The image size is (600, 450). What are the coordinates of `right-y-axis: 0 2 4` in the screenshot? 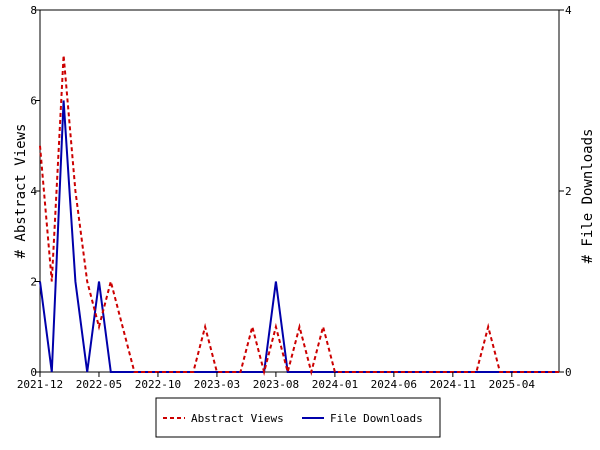 It's located at (565, 191).